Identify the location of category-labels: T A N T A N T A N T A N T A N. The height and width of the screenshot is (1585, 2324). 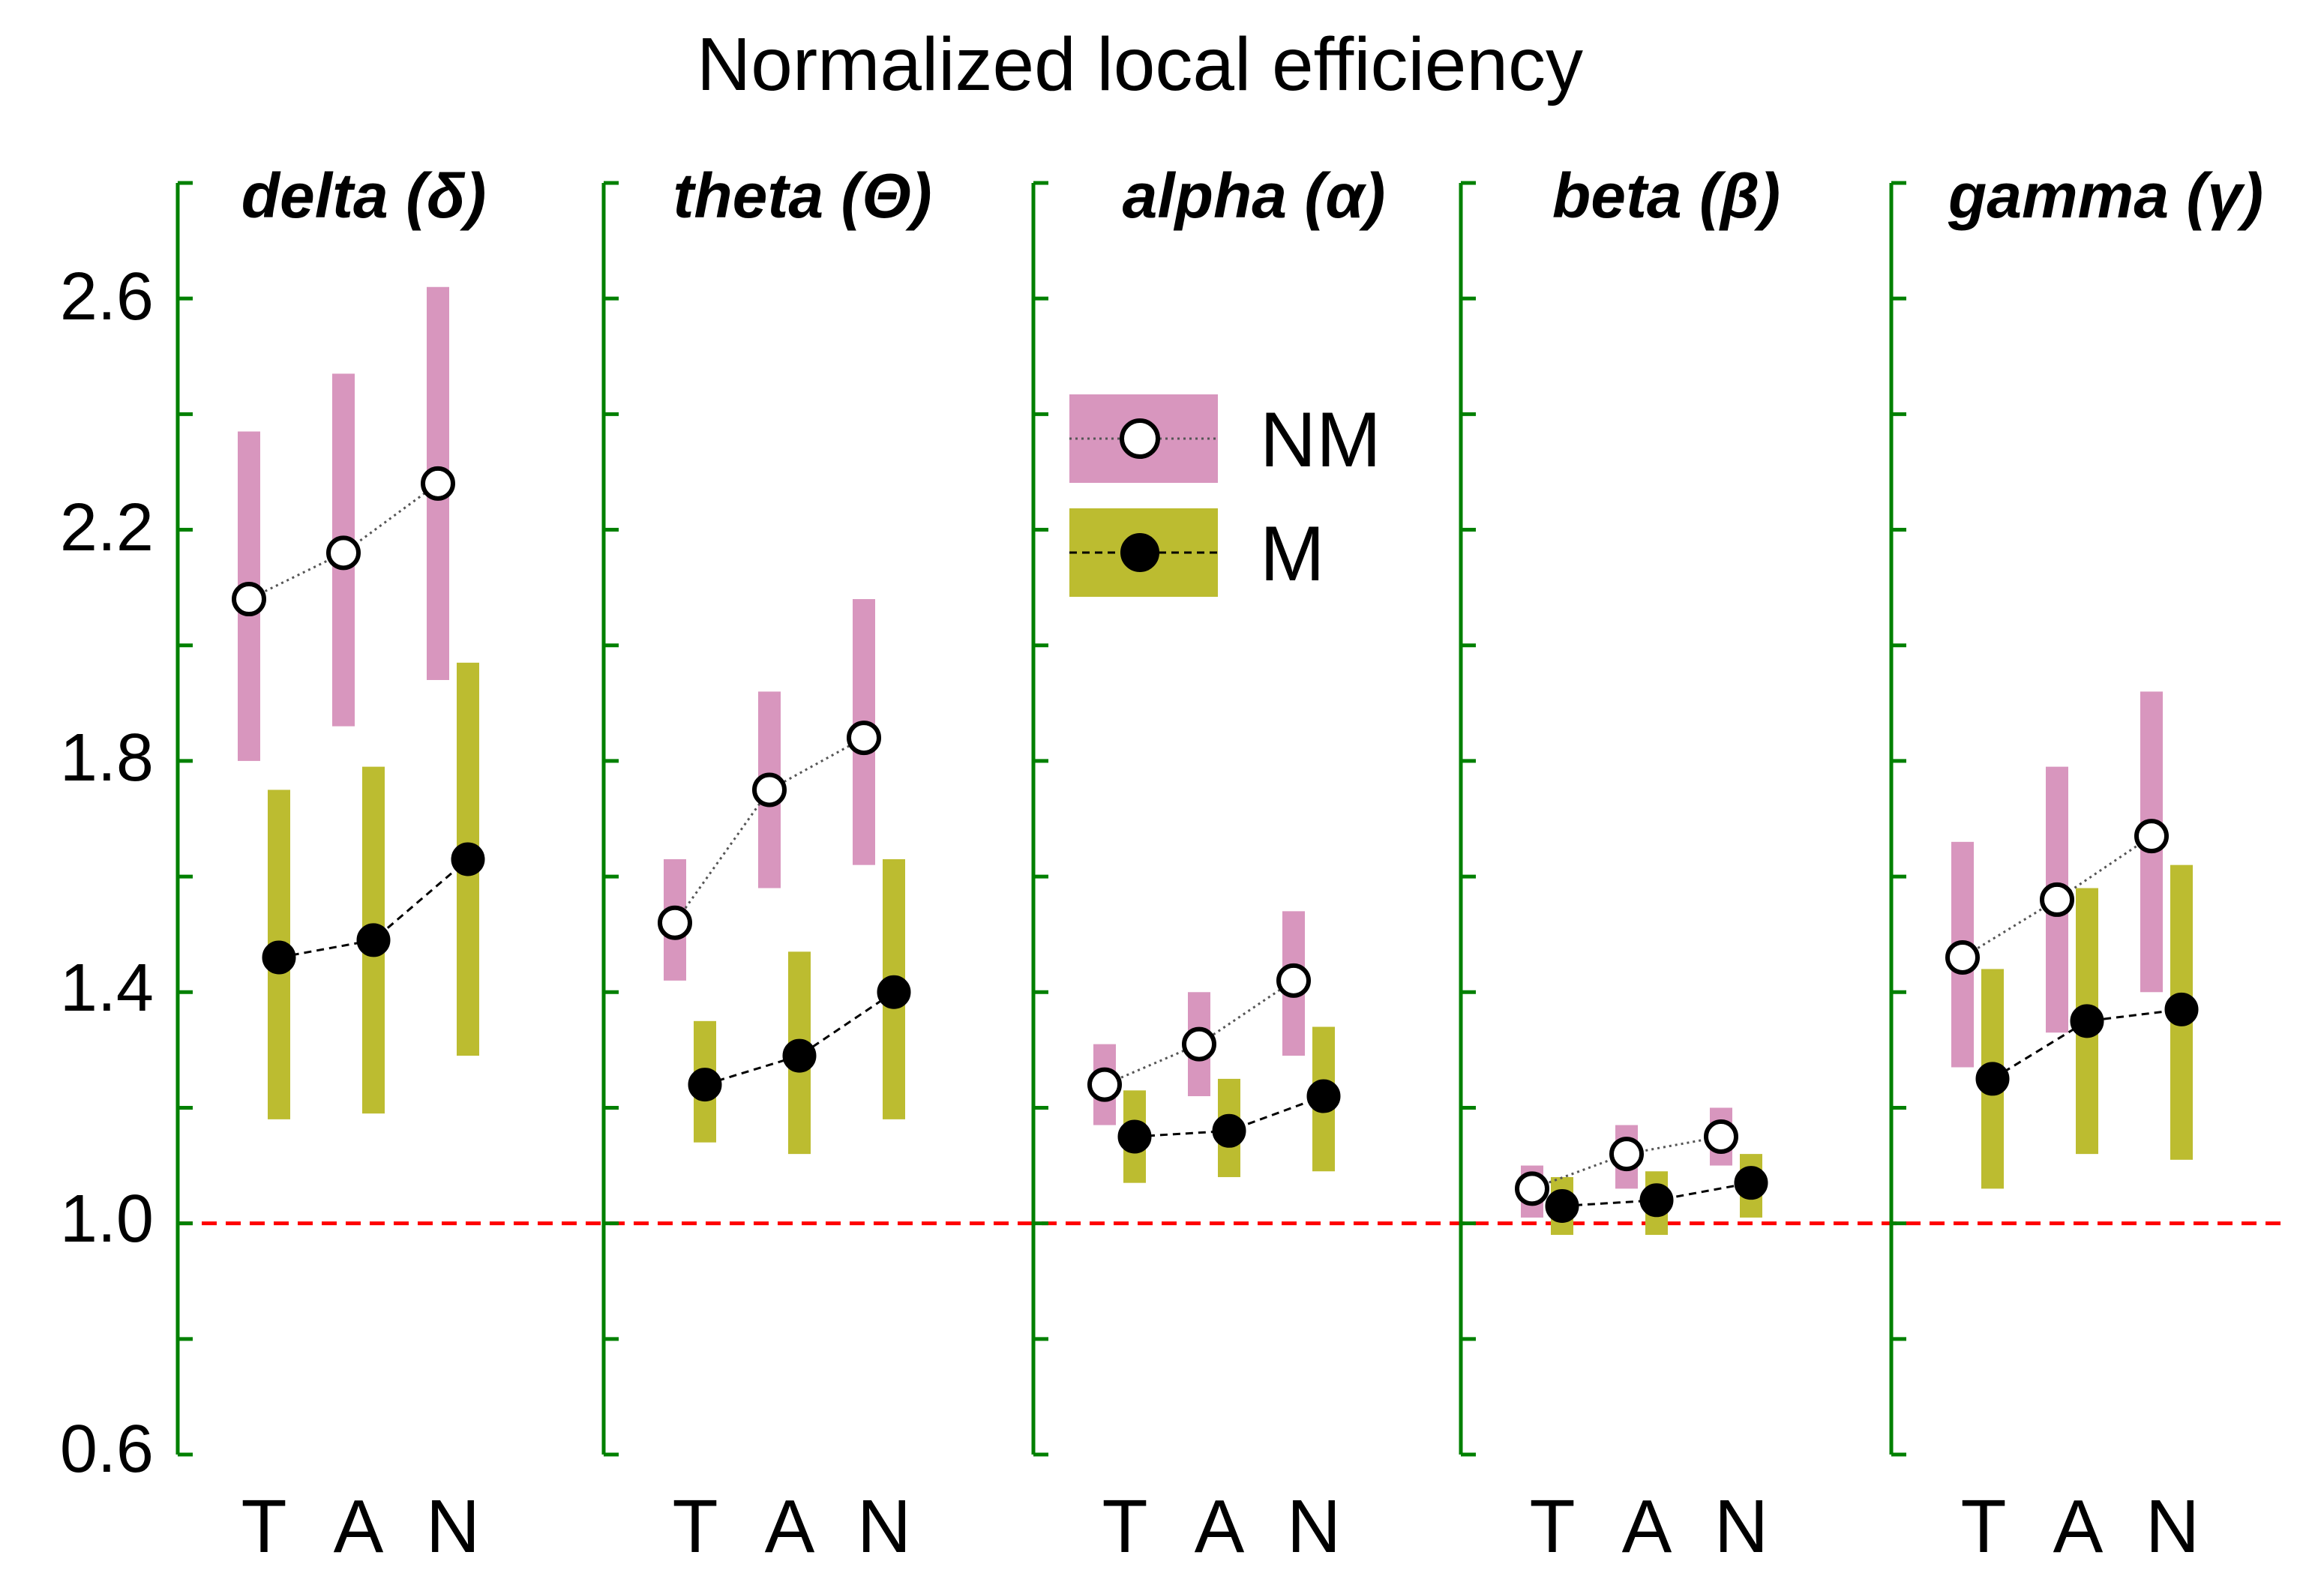
(1220, 1527).